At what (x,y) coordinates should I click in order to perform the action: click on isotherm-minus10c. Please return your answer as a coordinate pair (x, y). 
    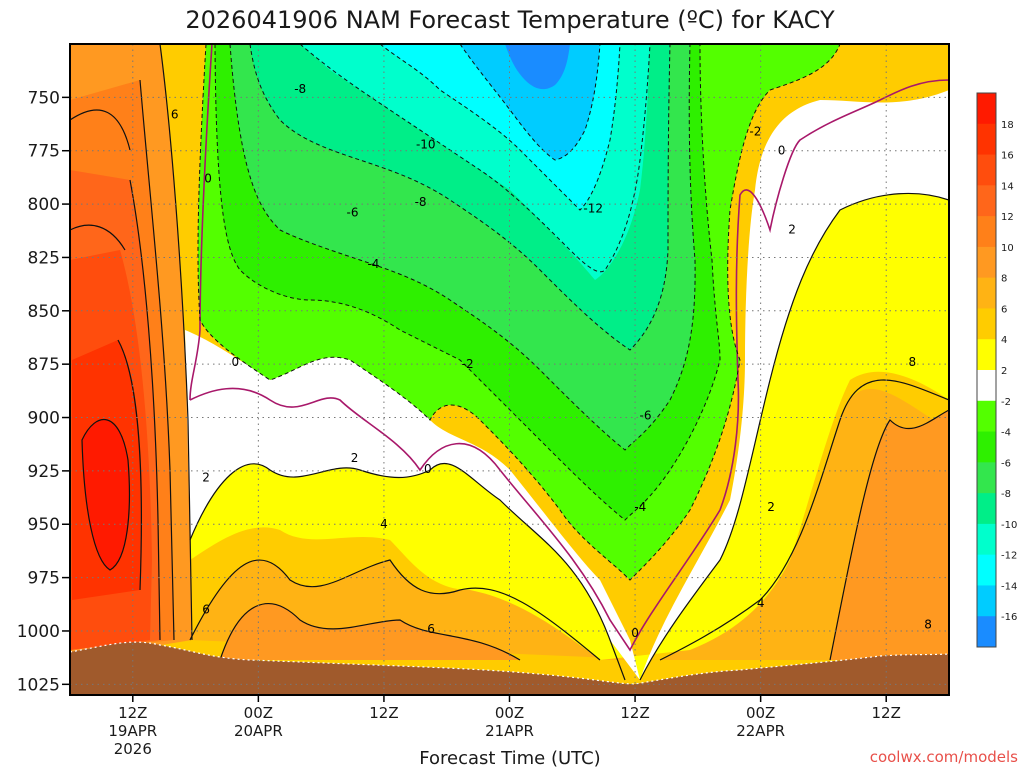
    Looking at the image, I should click on (475, 158).